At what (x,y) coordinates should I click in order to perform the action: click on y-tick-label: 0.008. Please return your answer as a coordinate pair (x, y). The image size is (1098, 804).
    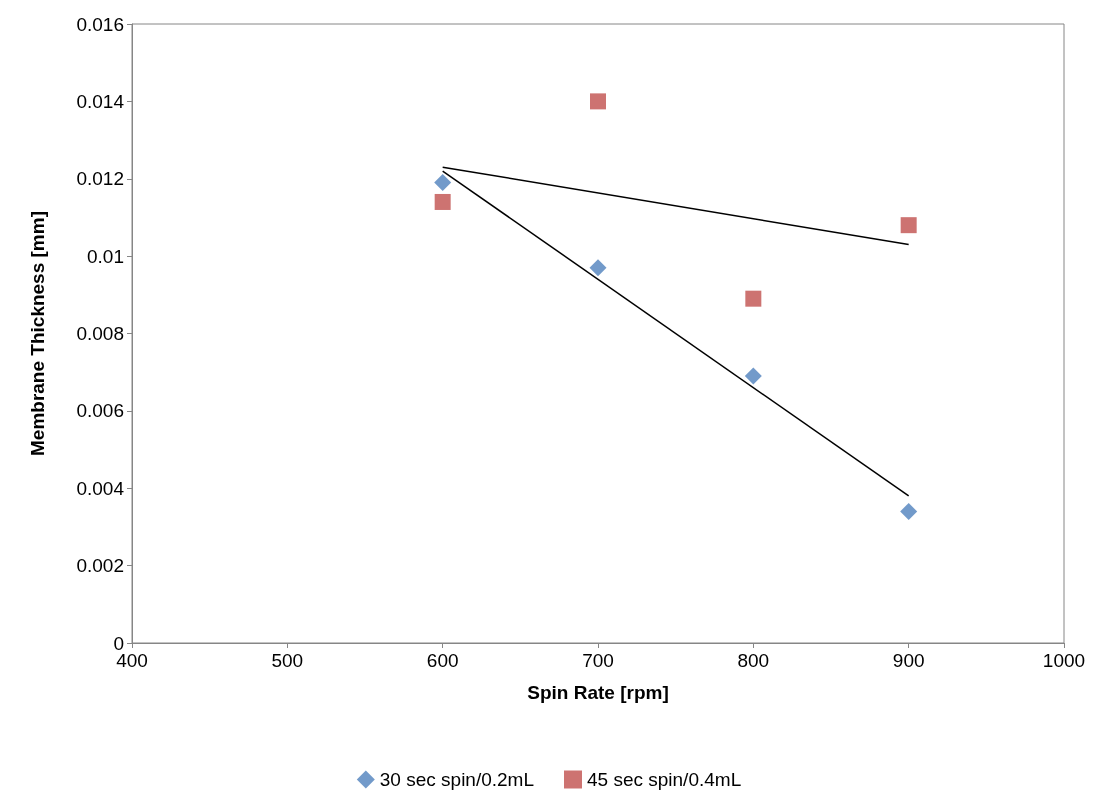
    Looking at the image, I should click on (100, 333).